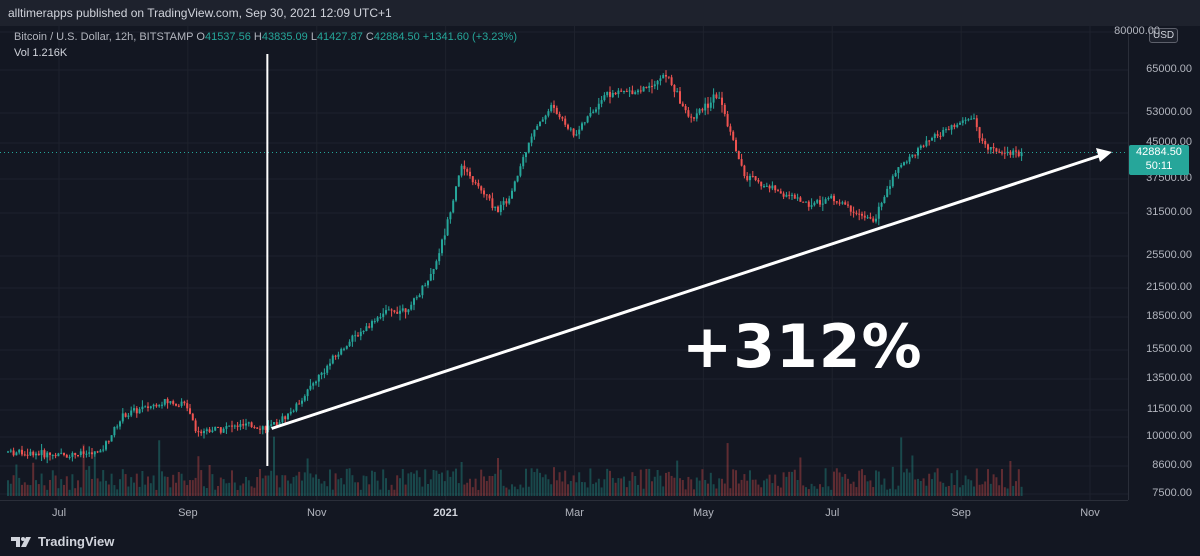 Image resolution: width=1200 pixels, height=556 pixels. I want to click on volume-bars, so click(515, 466).